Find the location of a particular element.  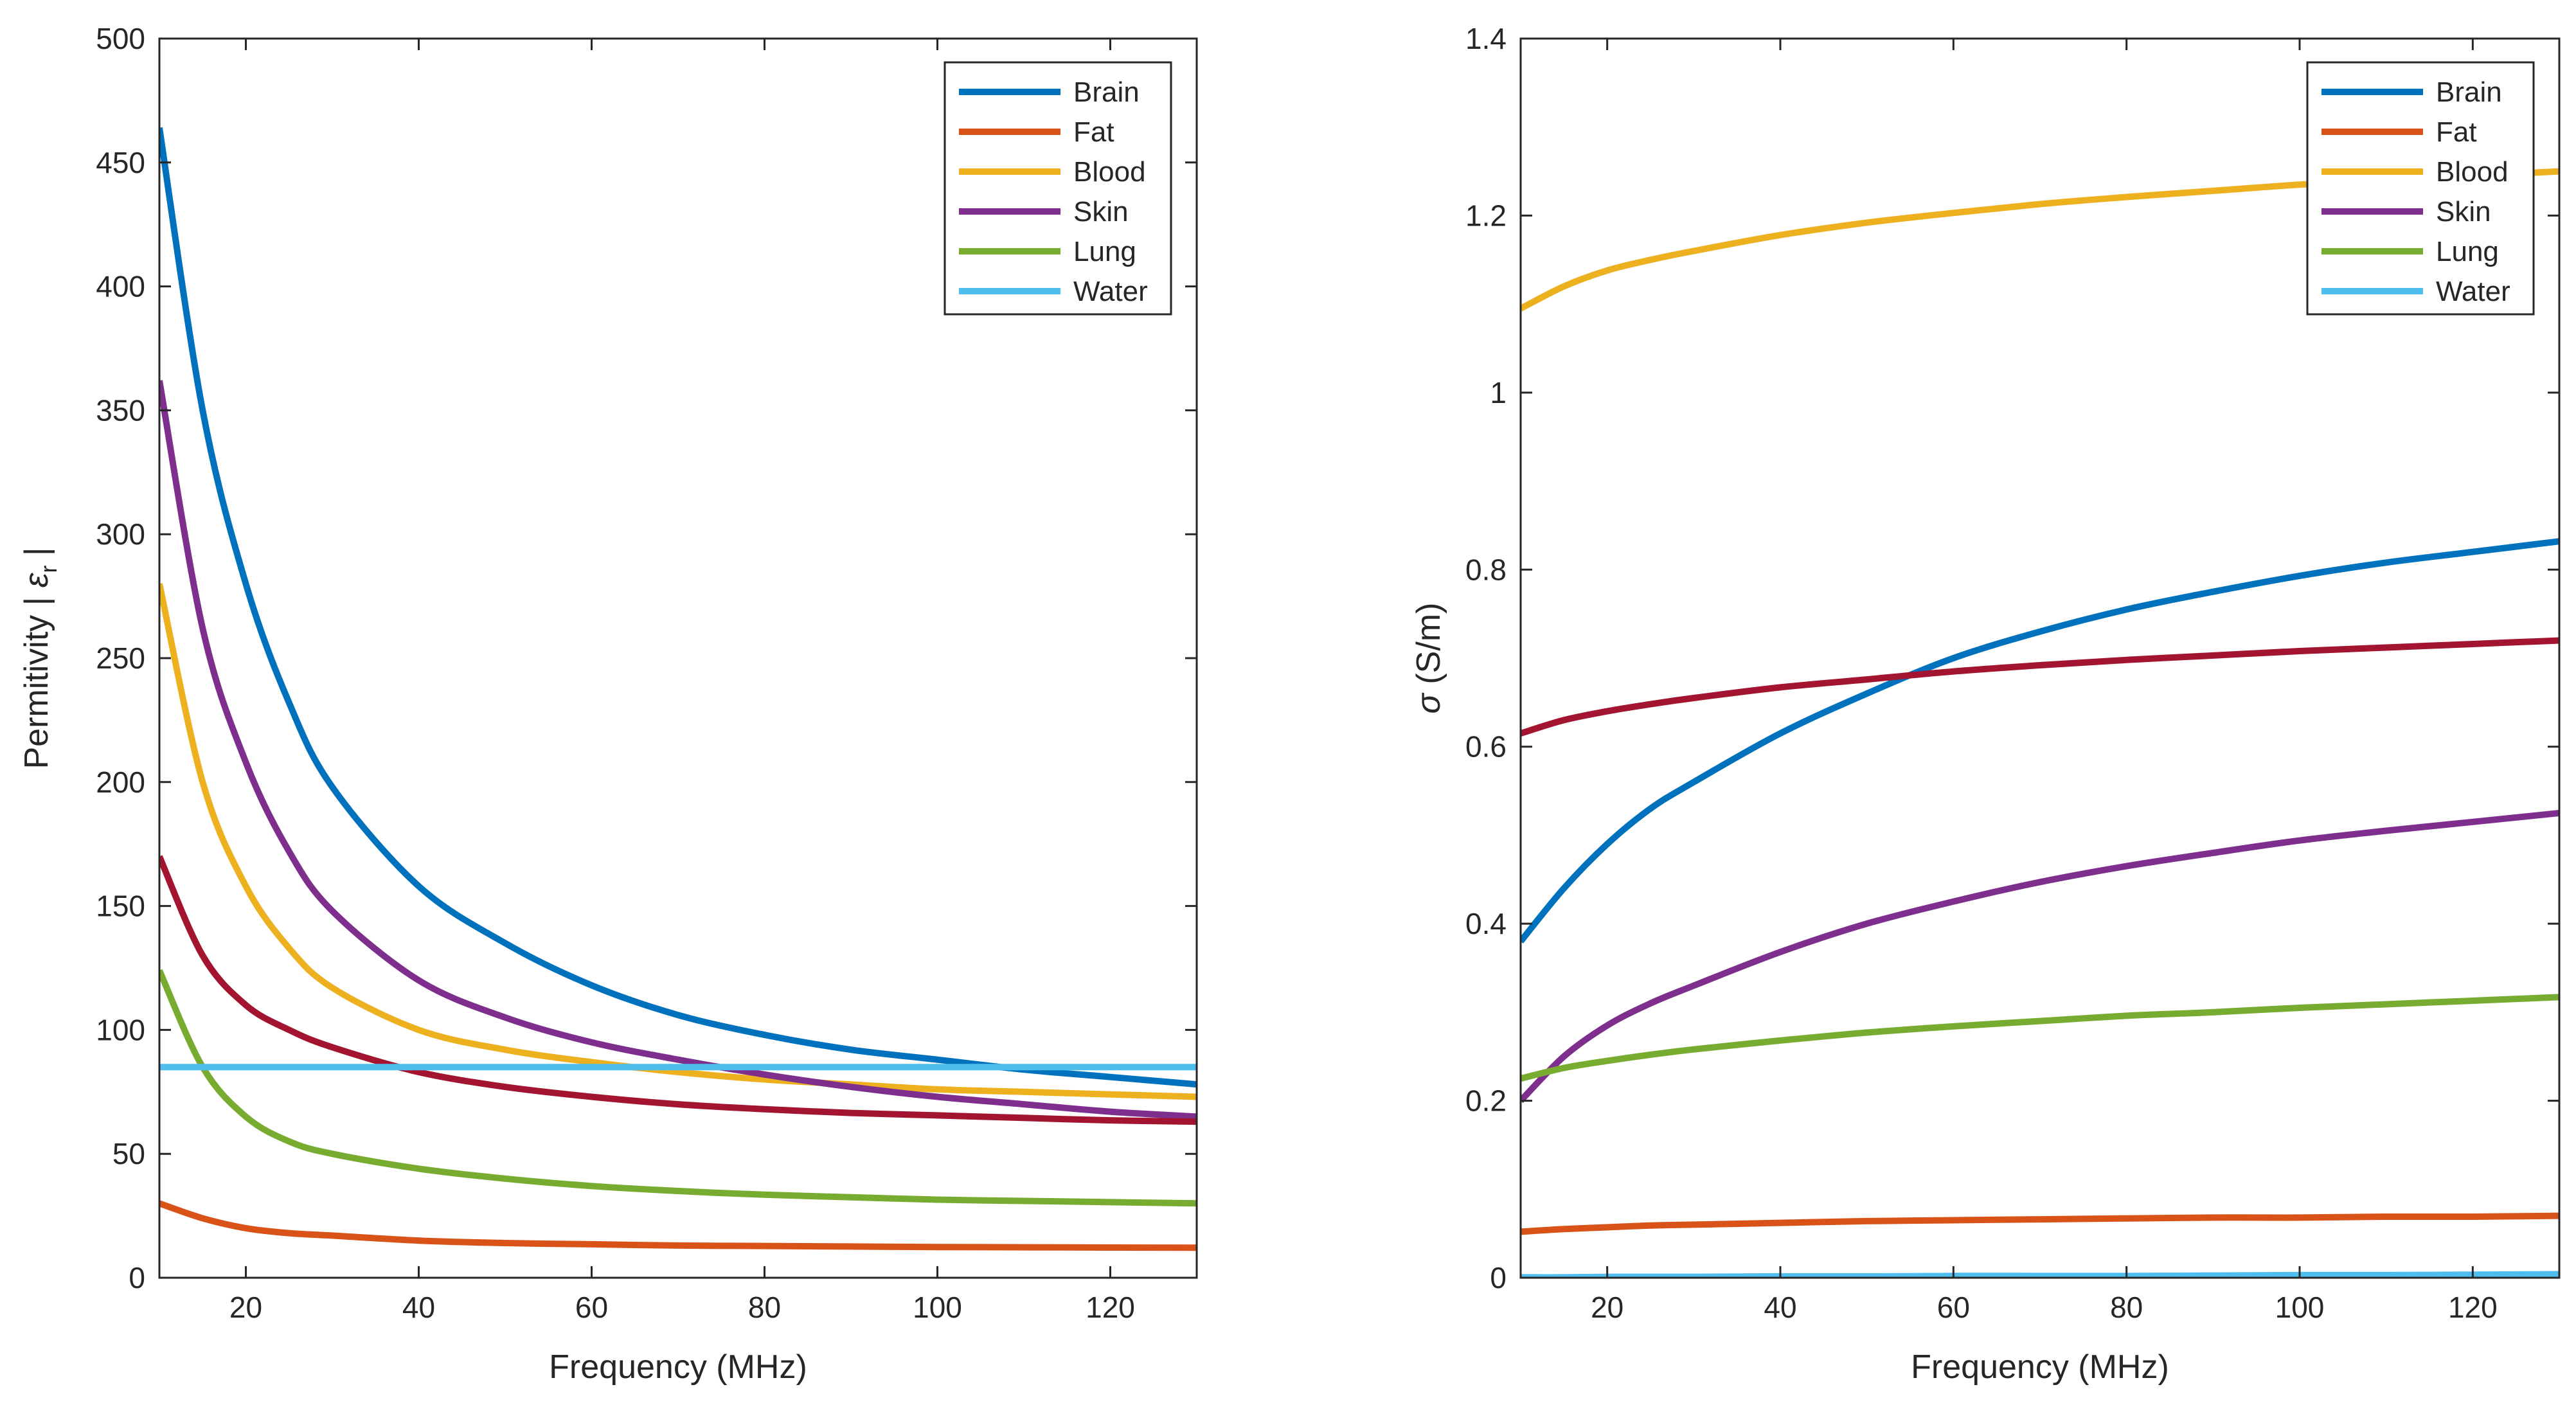

conductivity-x-tick-label: 120 is located at coordinates (2473, 1307).